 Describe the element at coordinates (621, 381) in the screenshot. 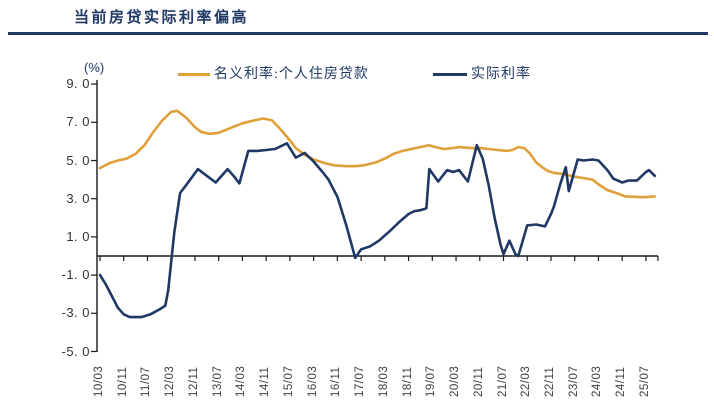

I see `x-tick-label: 24/11` at that location.